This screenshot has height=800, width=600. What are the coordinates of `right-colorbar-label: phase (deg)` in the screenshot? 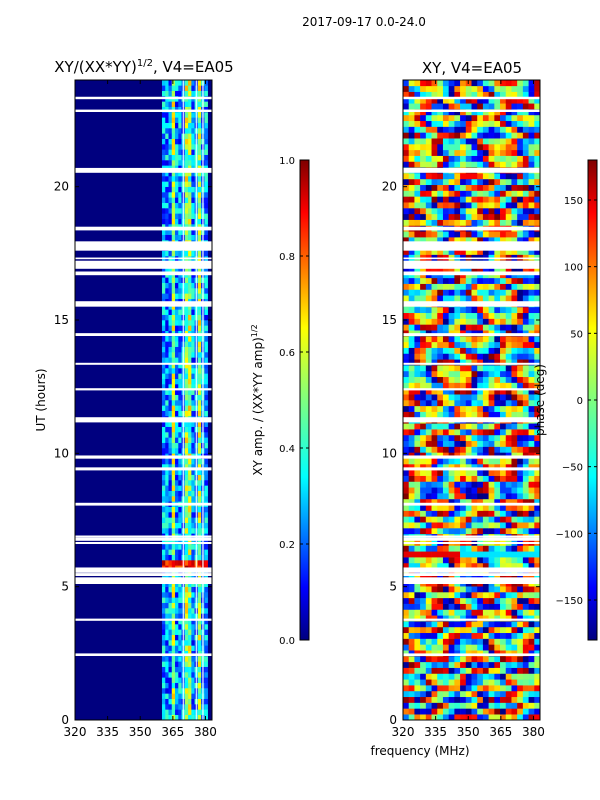 It's located at (540, 400).